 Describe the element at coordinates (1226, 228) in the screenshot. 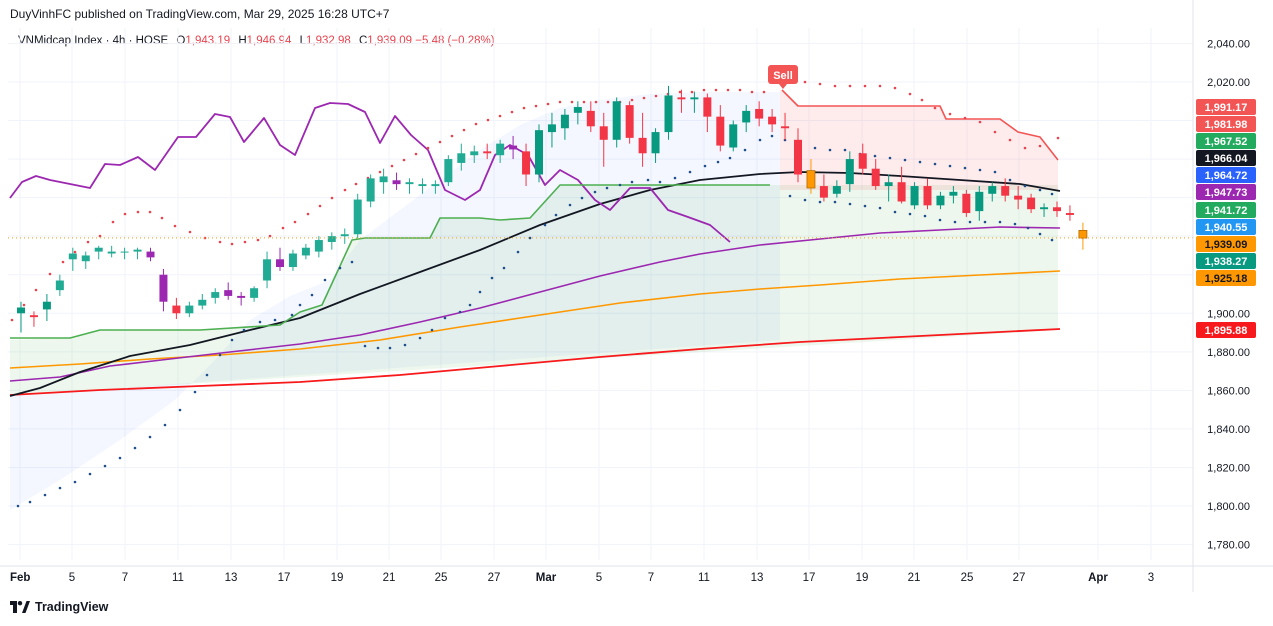

I see `price-tag-text: 1,940.55` at that location.